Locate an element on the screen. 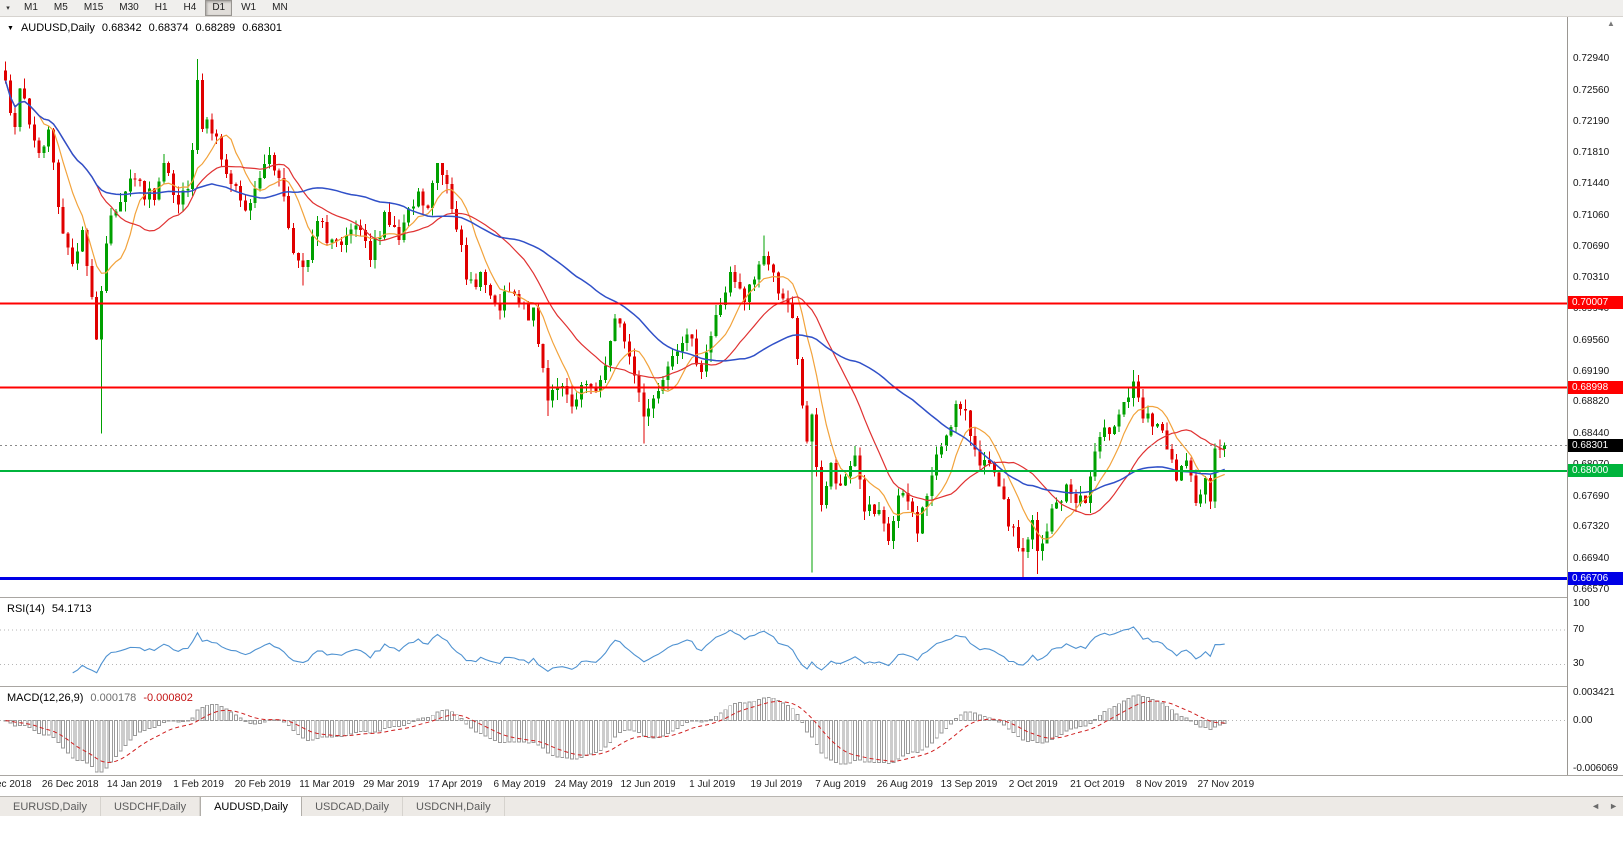 The image size is (1623, 843). price-tick-label: 0.68820 is located at coordinates (1591, 402).